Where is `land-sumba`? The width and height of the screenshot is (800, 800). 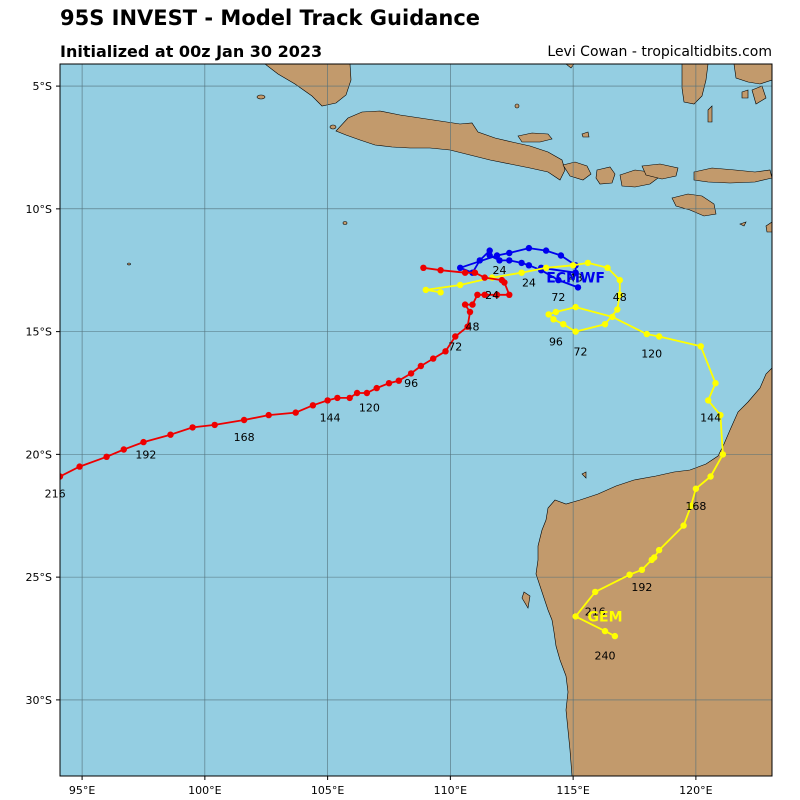
land-sumba is located at coordinates (694, 205).